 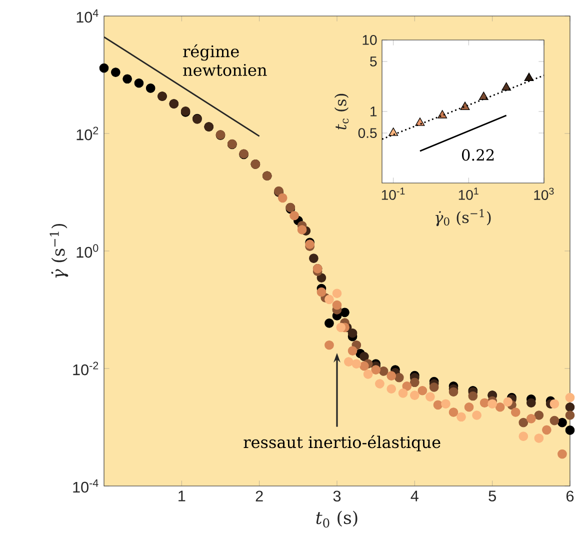 I want to click on y-tick-label: 10, so click(x=369, y=40).